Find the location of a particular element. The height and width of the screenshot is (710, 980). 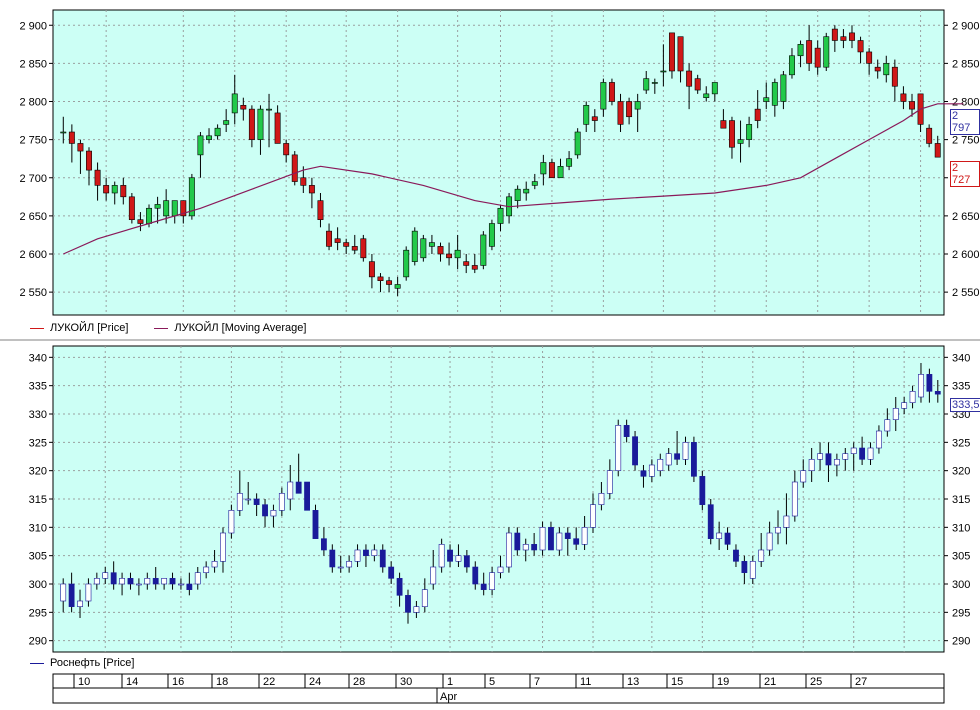

y-tick-label: 290 is located at coordinates (961, 642).